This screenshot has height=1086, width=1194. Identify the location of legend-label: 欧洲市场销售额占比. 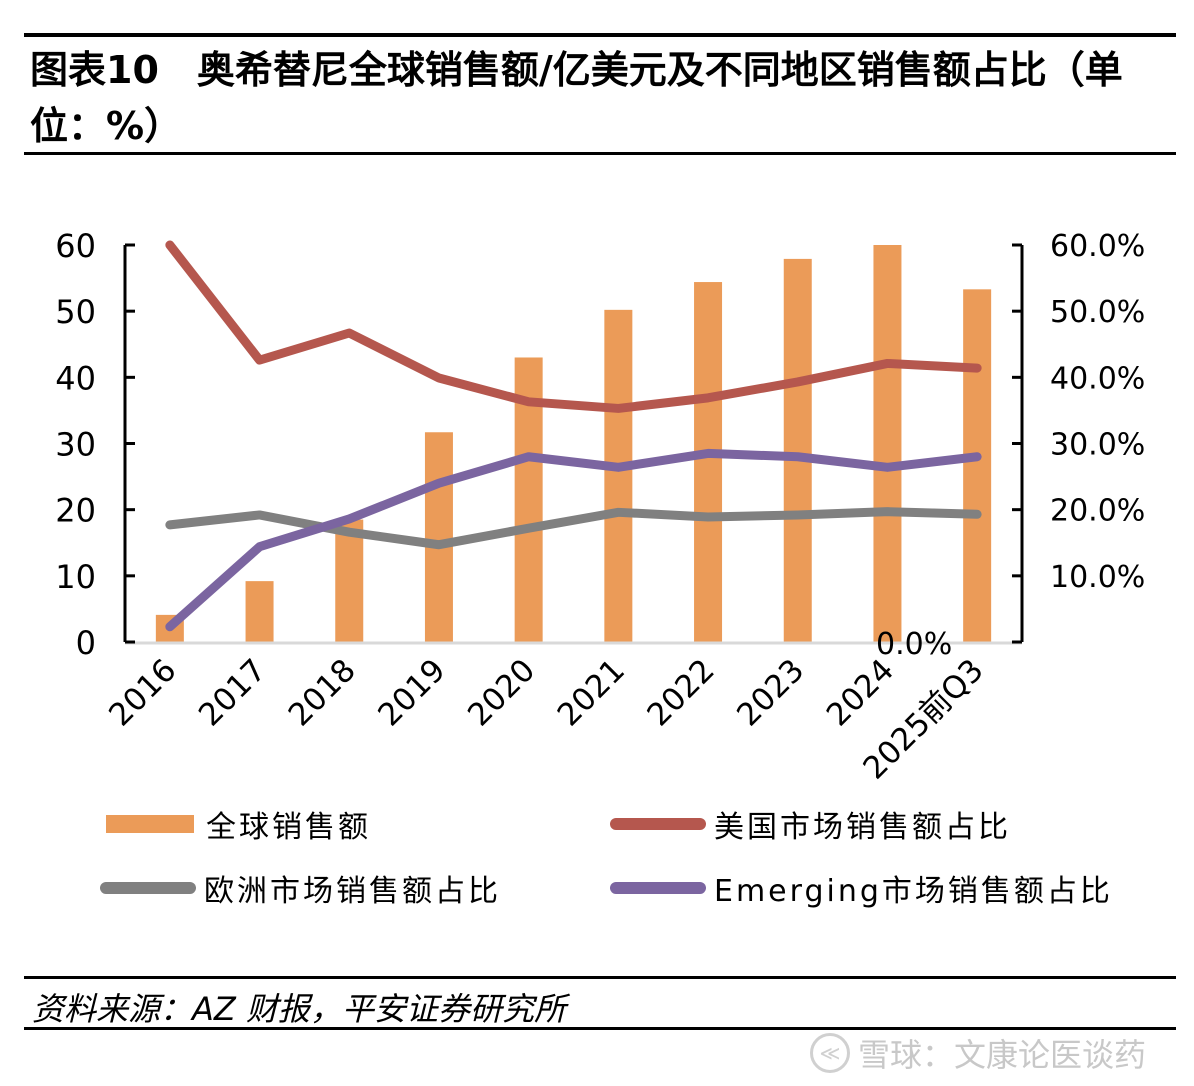
(352, 891).